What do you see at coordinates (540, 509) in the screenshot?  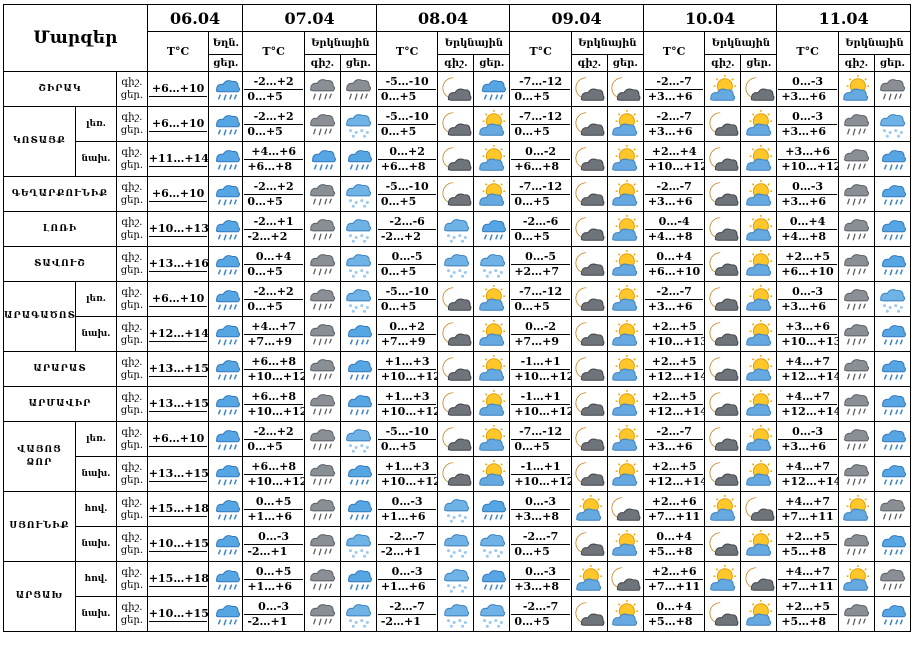 I see `temperature-cell: 0…-3 +3…+8` at bounding box center [540, 509].